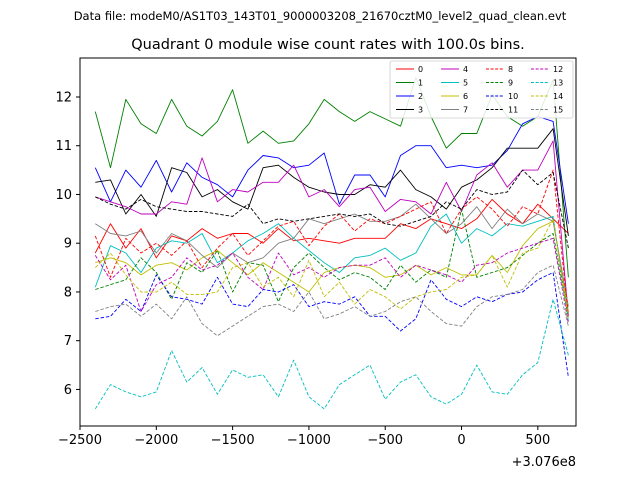  Describe the element at coordinates (233, 440) in the screenshot. I see `x-tick-label: −1500` at that location.